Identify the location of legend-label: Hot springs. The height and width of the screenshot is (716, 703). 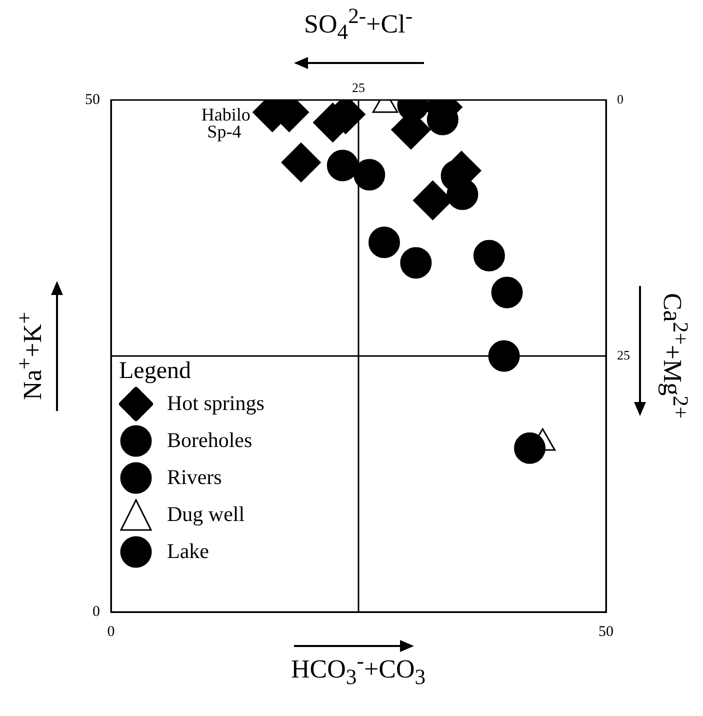
(215, 403).